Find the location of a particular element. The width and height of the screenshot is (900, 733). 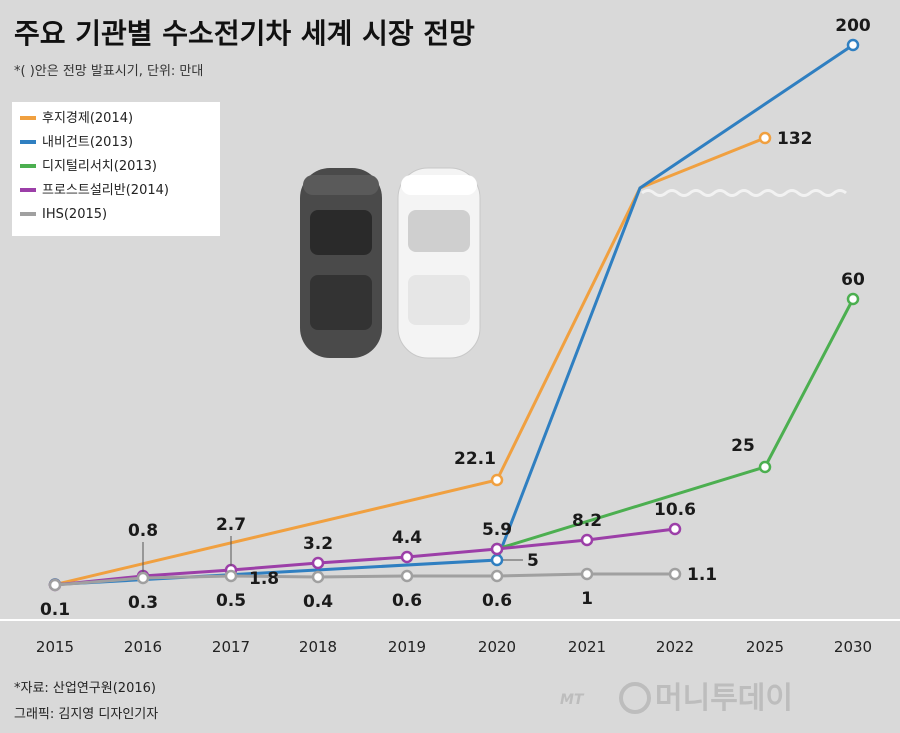

source-note: *자료: 산업연구원(2016) is located at coordinates (85, 688).